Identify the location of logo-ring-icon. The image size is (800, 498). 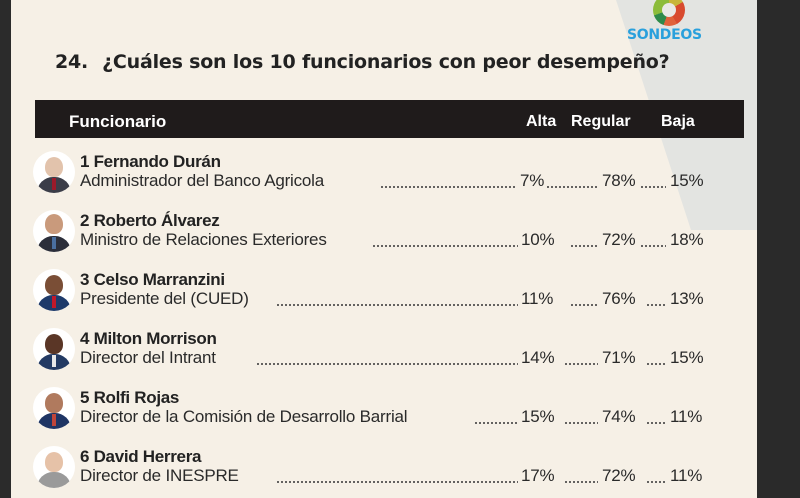
(669, 13).